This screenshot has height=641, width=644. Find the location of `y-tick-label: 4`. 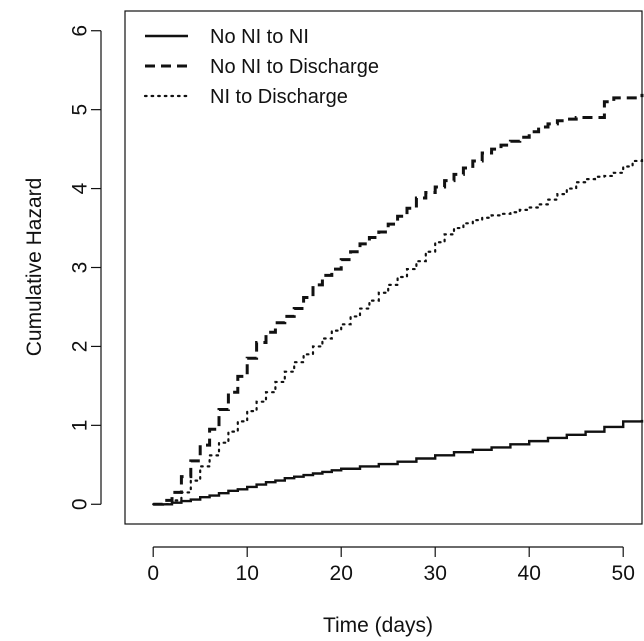

y-tick-label: 4 is located at coordinates (80, 188).